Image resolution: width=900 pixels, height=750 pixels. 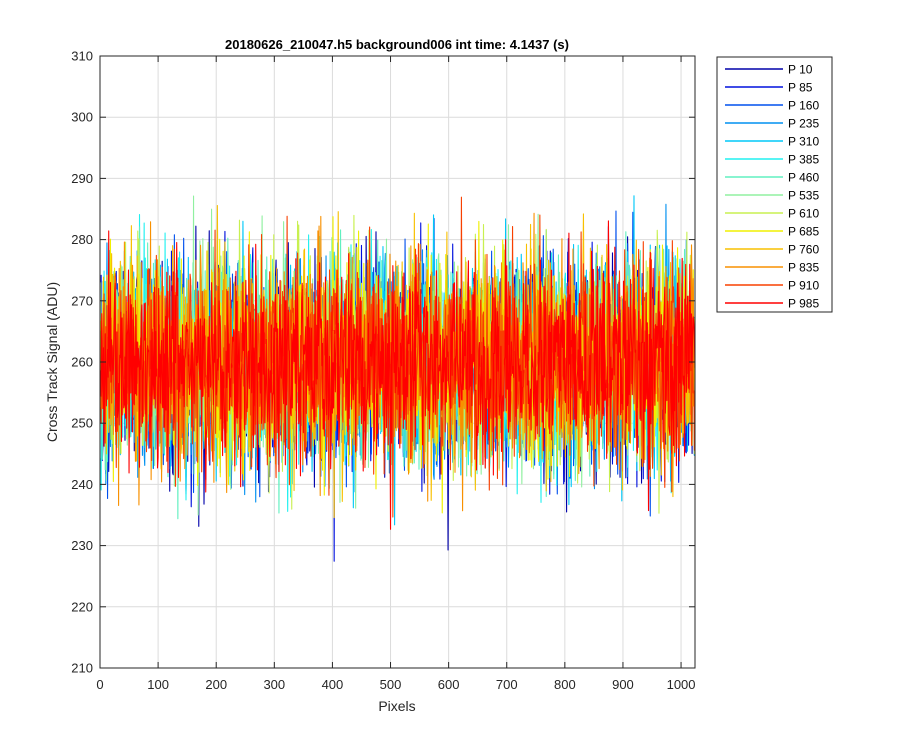 What do you see at coordinates (82, 423) in the screenshot?
I see `y-tick-label: 250` at bounding box center [82, 423].